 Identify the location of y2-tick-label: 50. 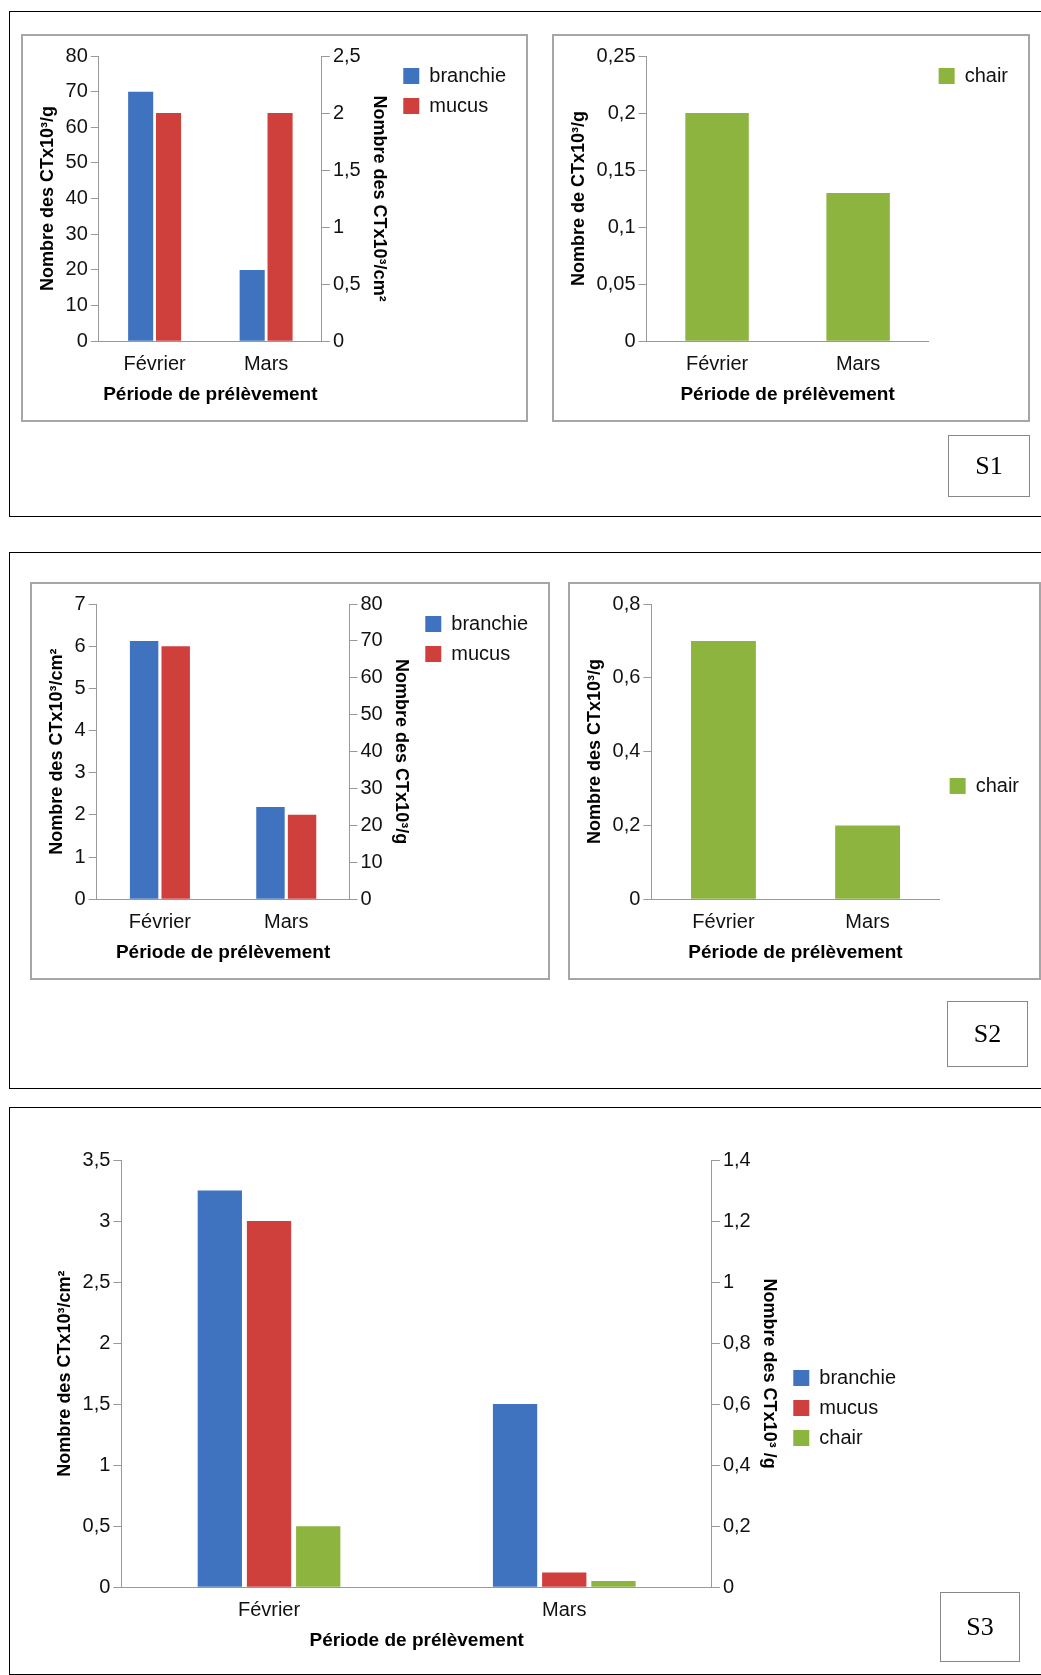
(371, 713).